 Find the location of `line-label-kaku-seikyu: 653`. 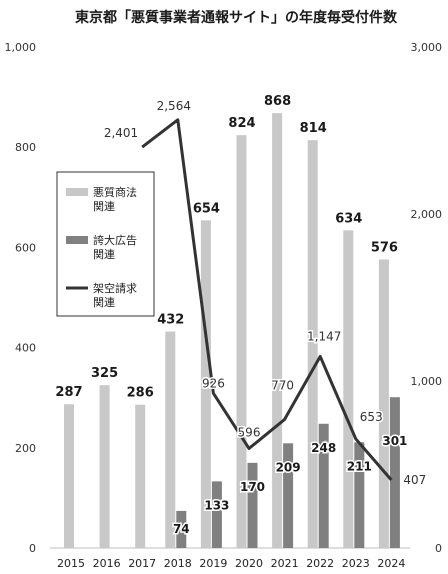

line-label-kaku-seikyu: 653 is located at coordinates (371, 417).